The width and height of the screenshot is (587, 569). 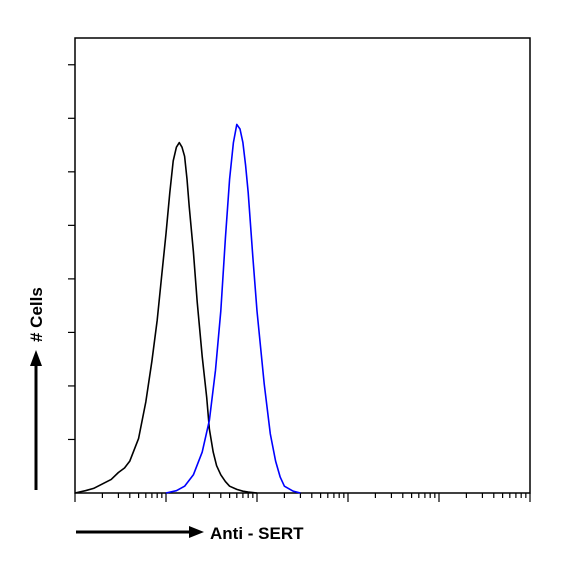 I want to click on y-axis-arrow-head, so click(x=36, y=358).